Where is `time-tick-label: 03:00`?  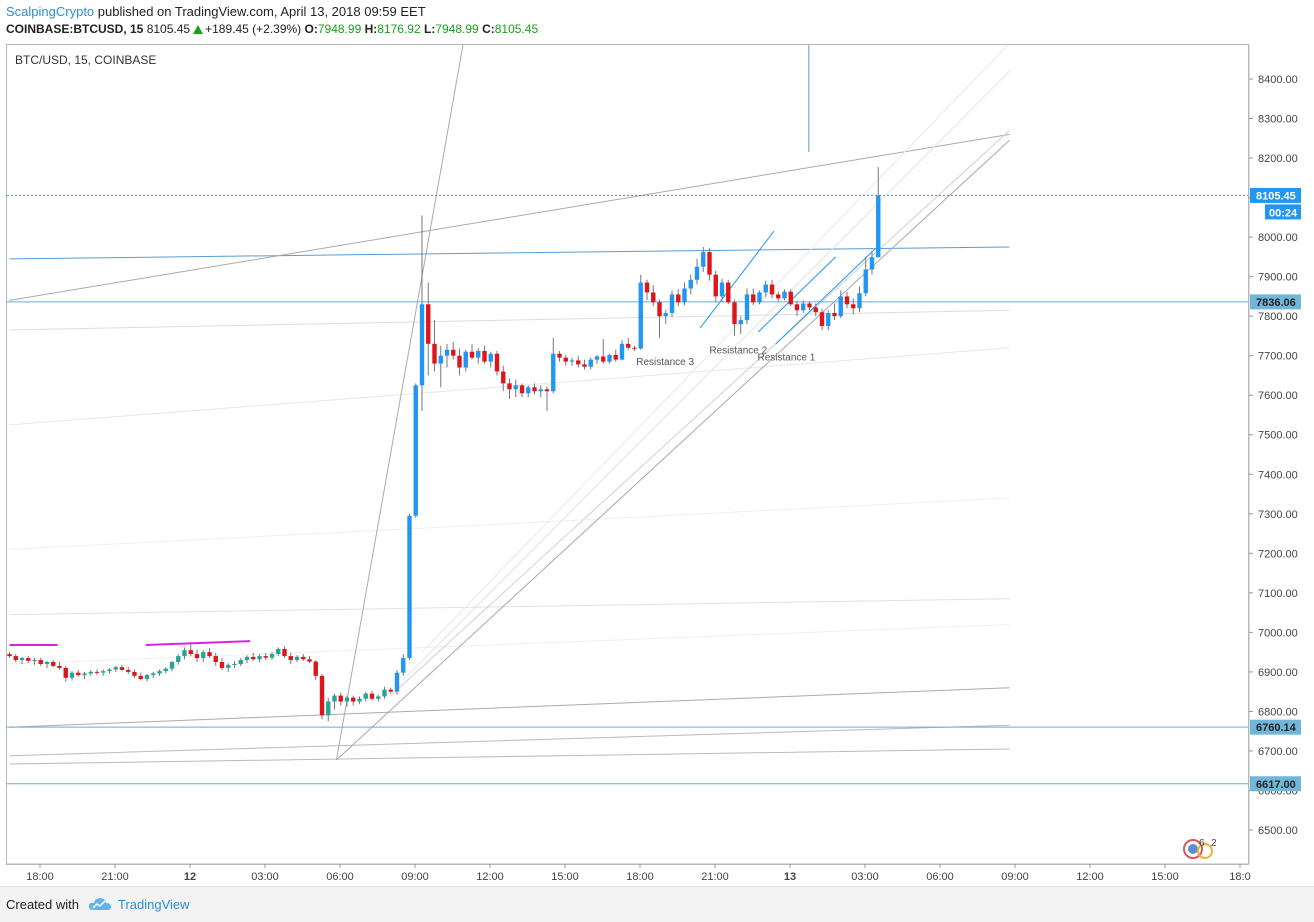 time-tick-label: 03:00 is located at coordinates (265, 877).